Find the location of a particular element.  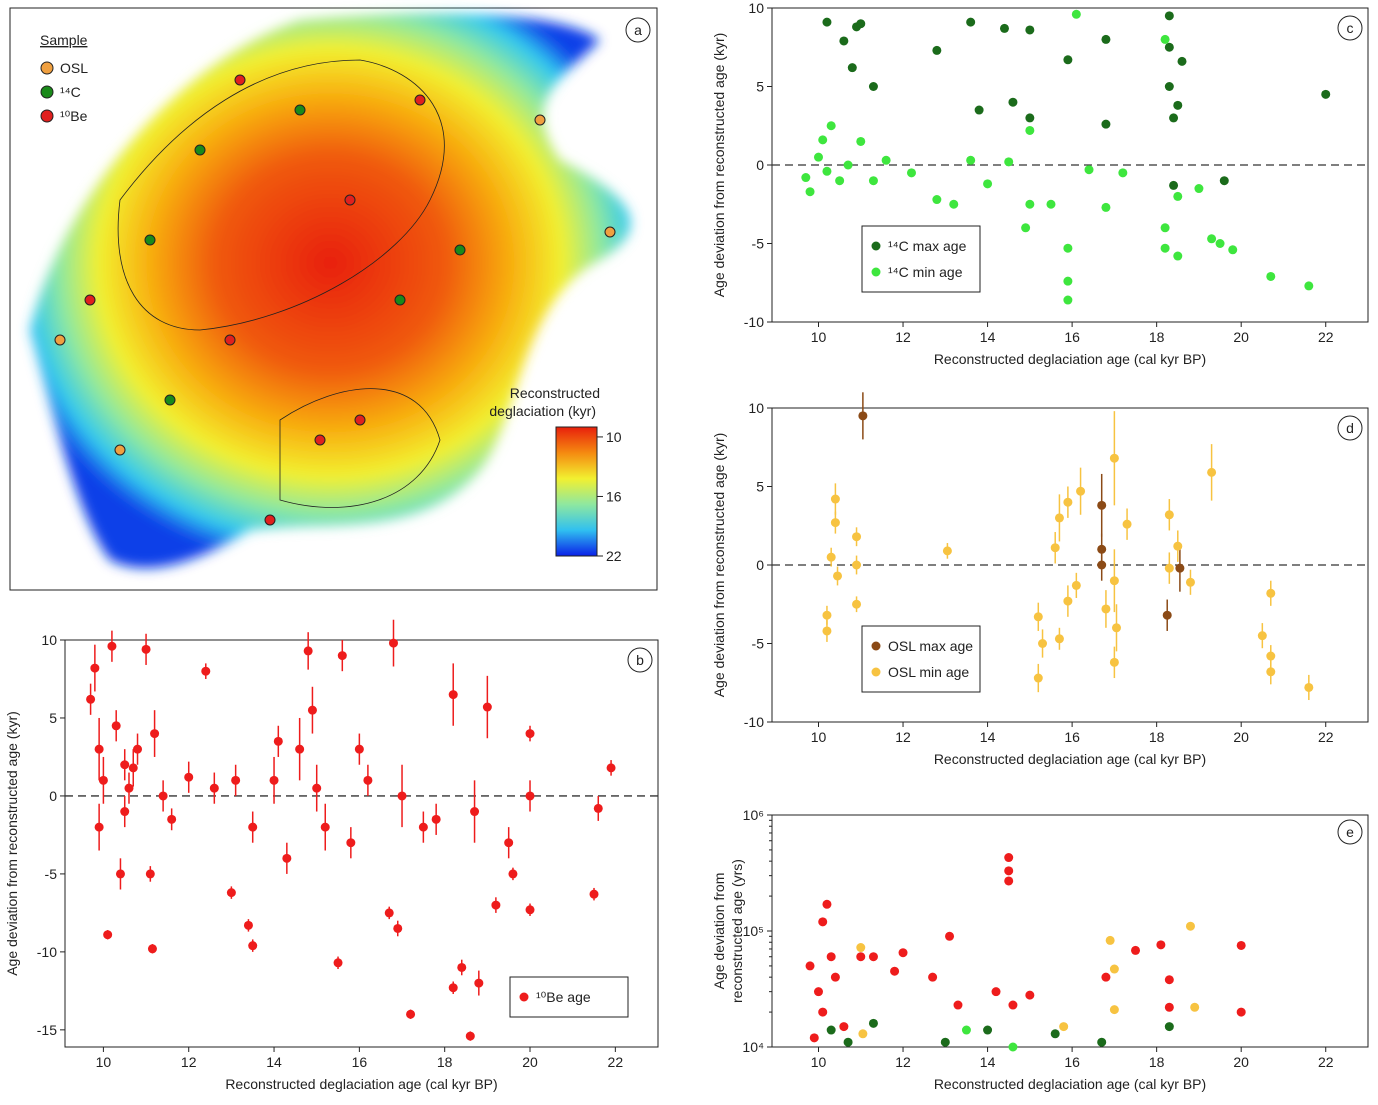

legend-label: OSL min age is located at coordinates (928, 672).